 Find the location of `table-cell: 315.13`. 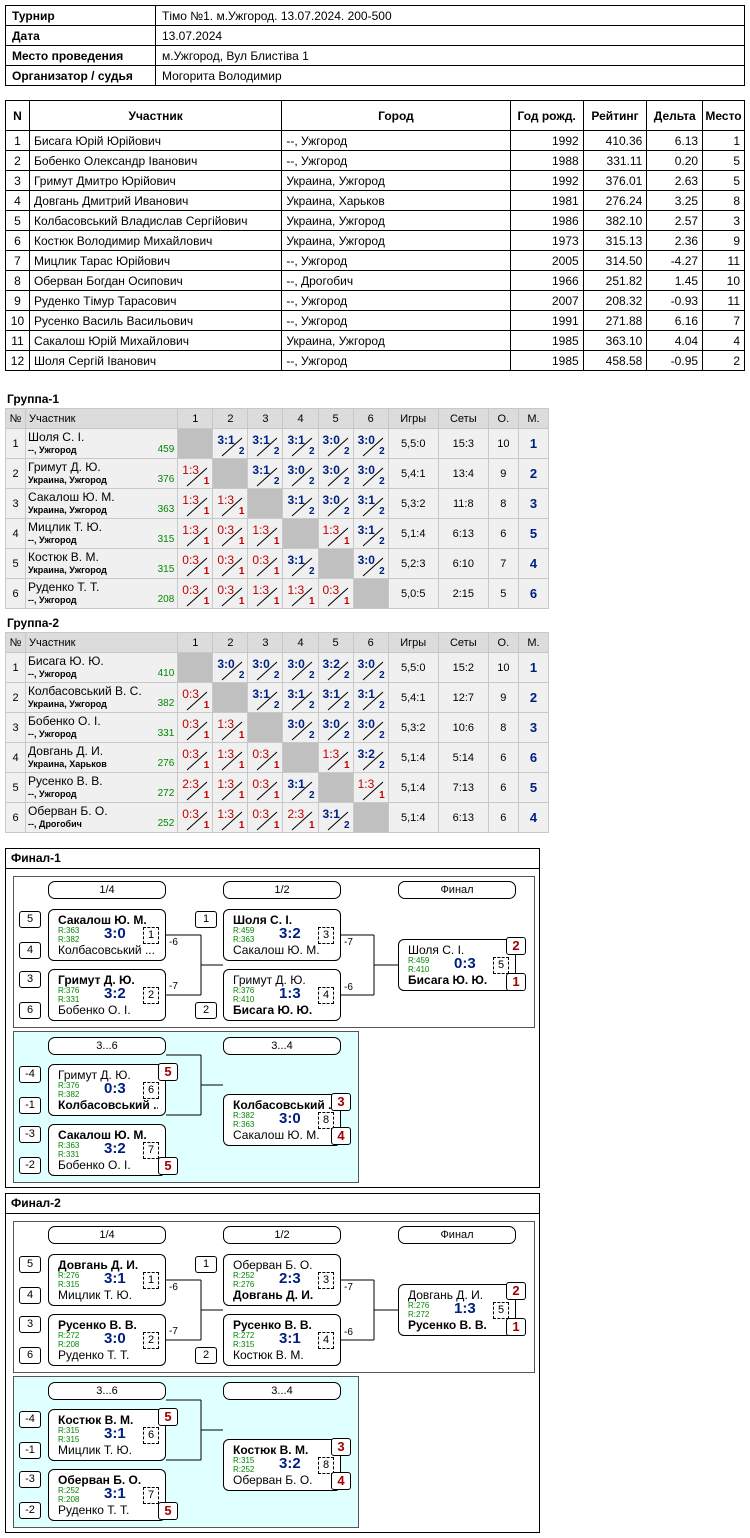

table-cell: 315.13 is located at coordinates (615, 240).